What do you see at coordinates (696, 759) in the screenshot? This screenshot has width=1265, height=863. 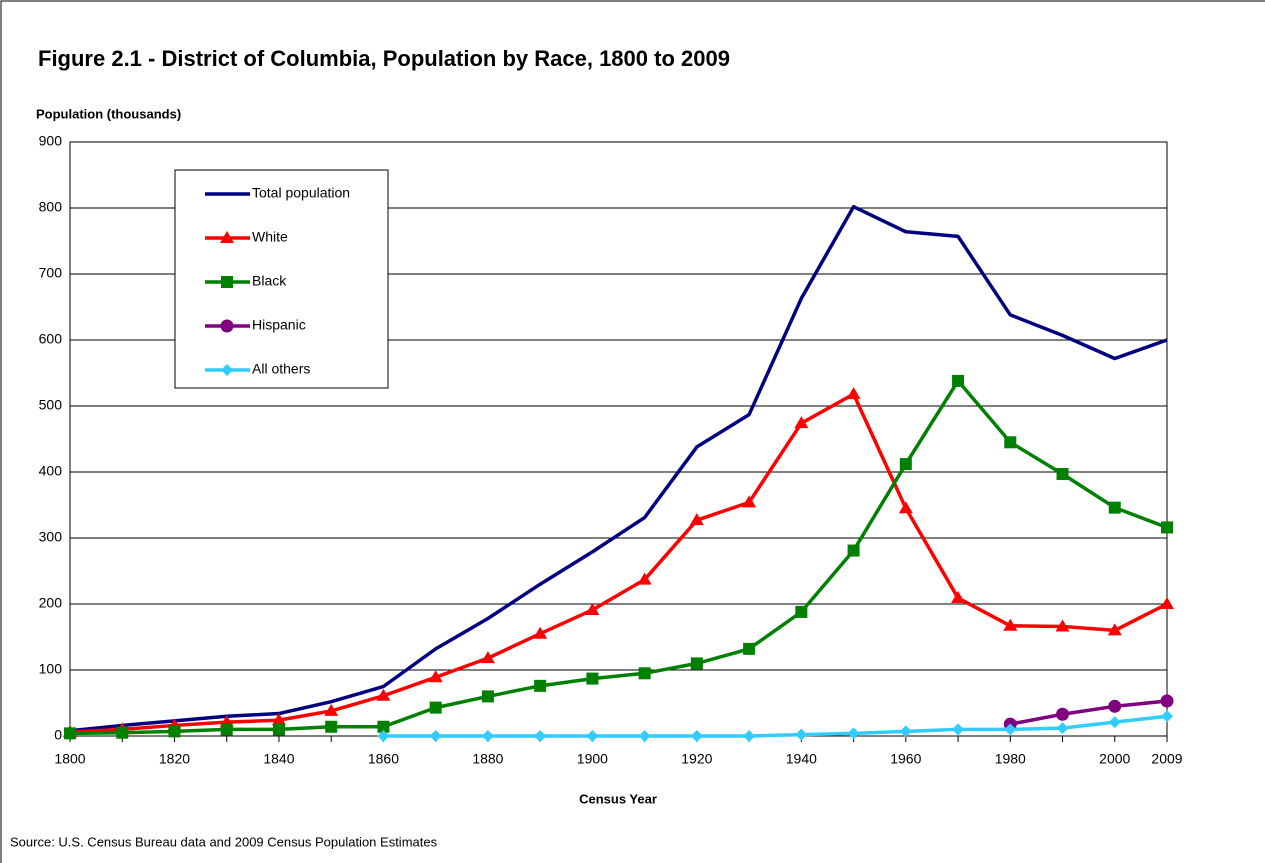 I see `x-tick-label: 1920` at bounding box center [696, 759].